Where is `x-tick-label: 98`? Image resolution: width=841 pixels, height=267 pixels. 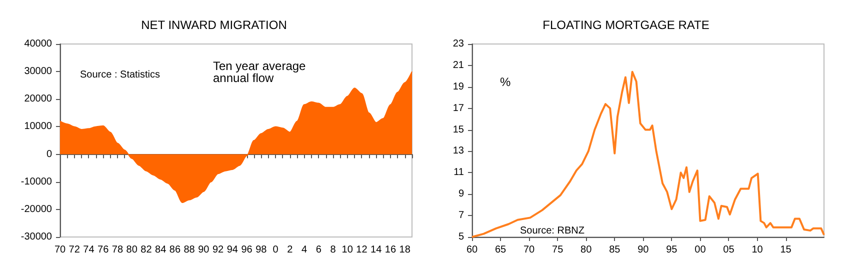 x-tick-label: 98 is located at coordinates (262, 250).